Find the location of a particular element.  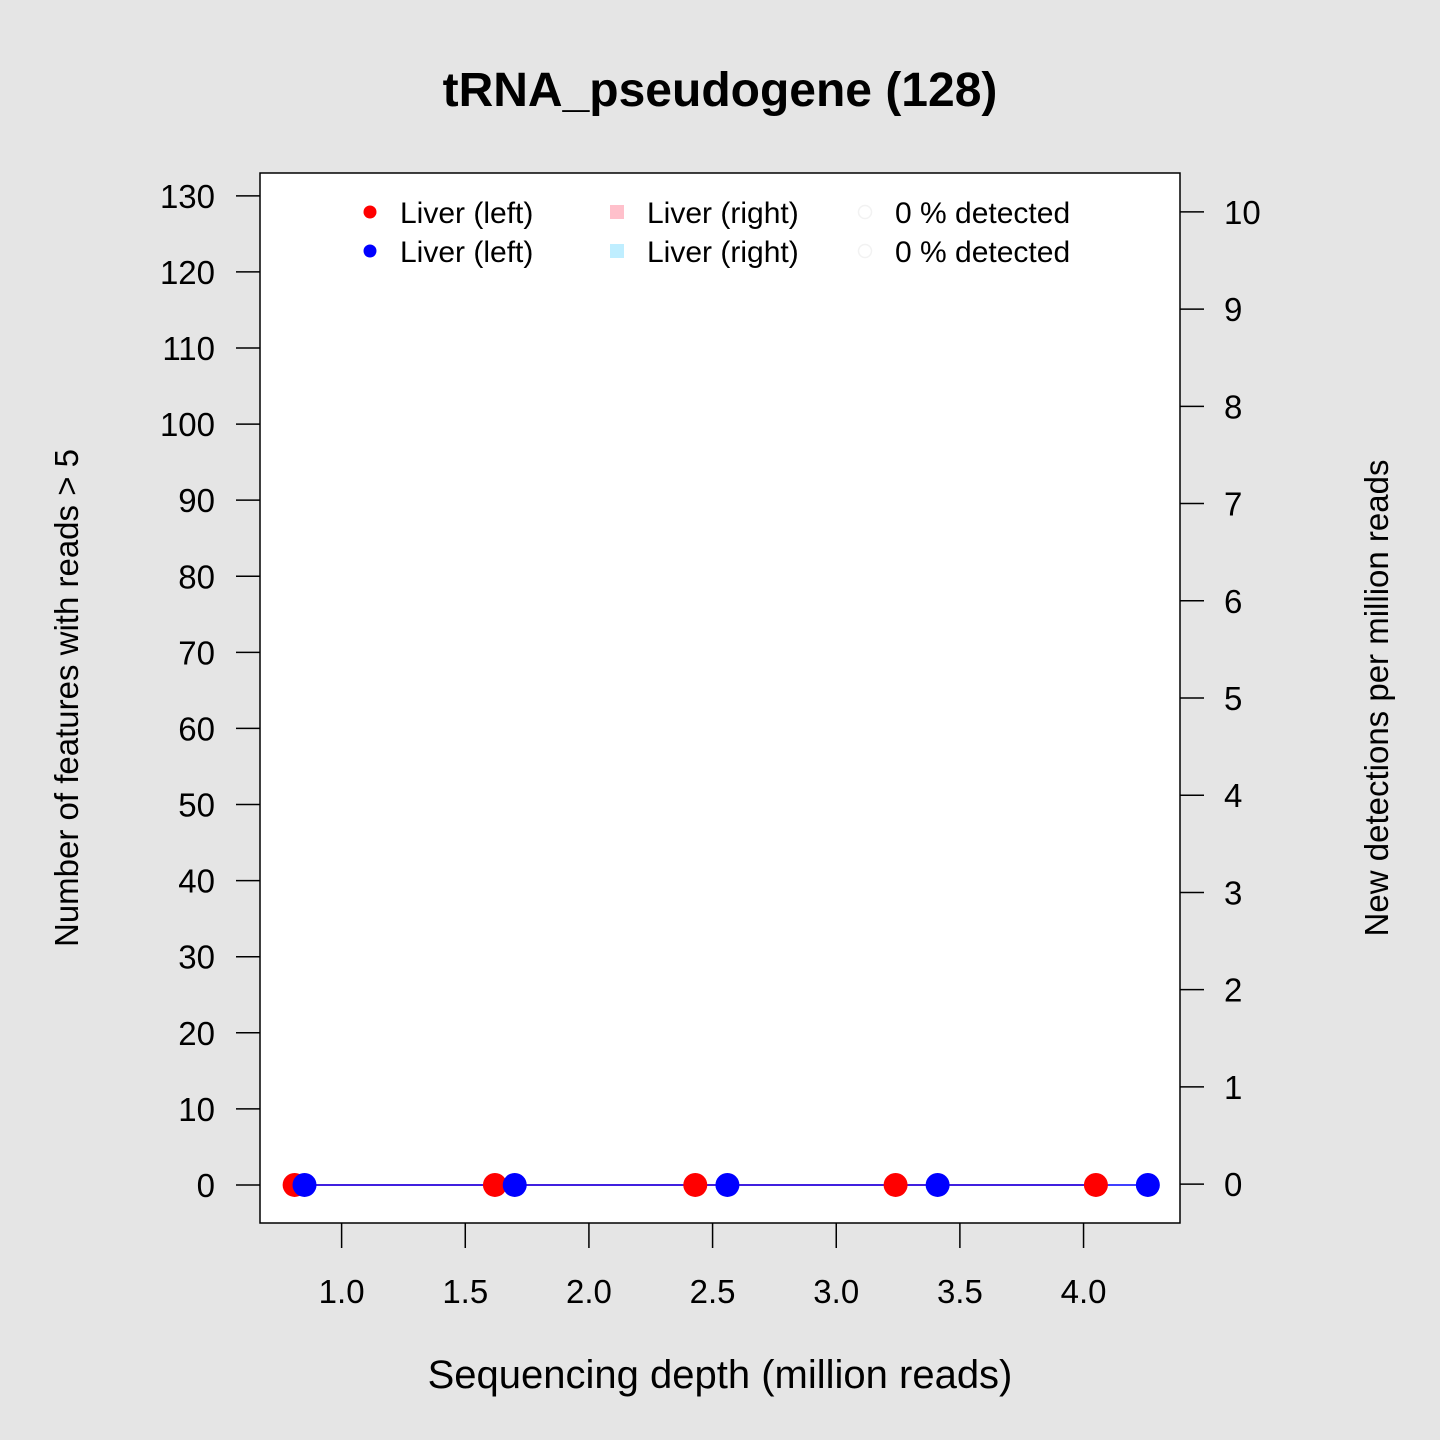

y2-tick-label: 1 is located at coordinates (1233, 1087).